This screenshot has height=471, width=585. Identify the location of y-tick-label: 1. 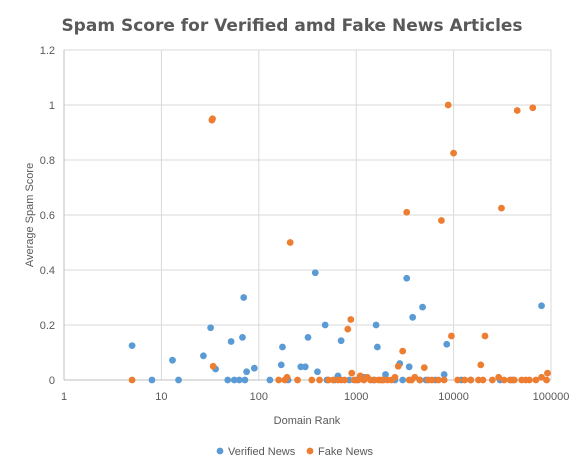
(52, 106).